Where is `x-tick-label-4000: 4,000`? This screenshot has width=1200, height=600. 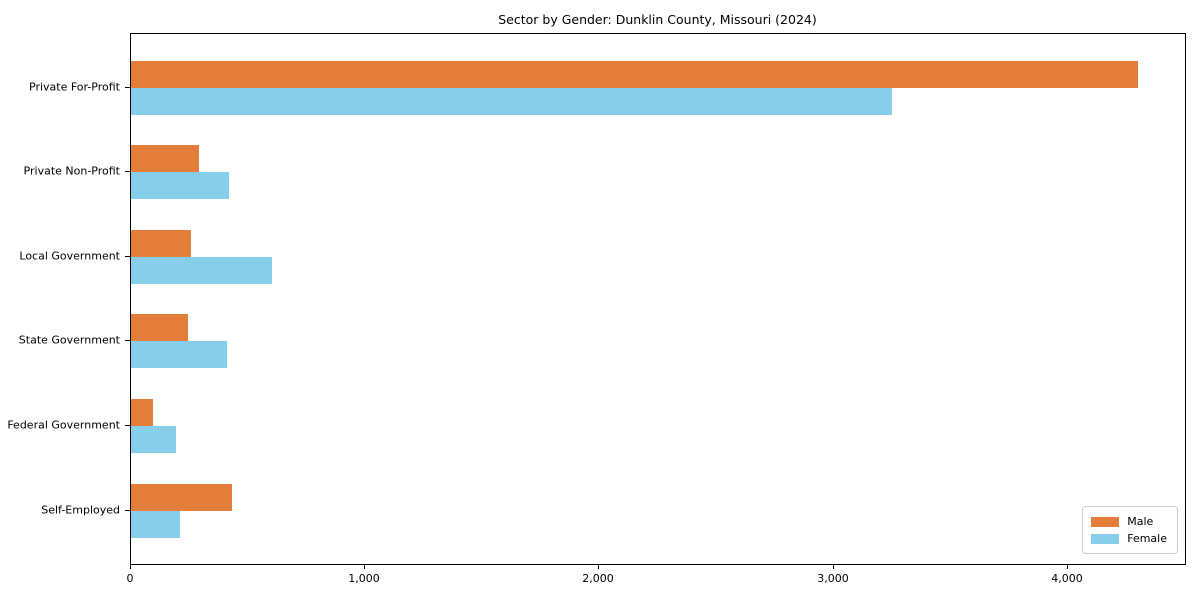
x-tick-label-4000: 4,000 is located at coordinates (1067, 578).